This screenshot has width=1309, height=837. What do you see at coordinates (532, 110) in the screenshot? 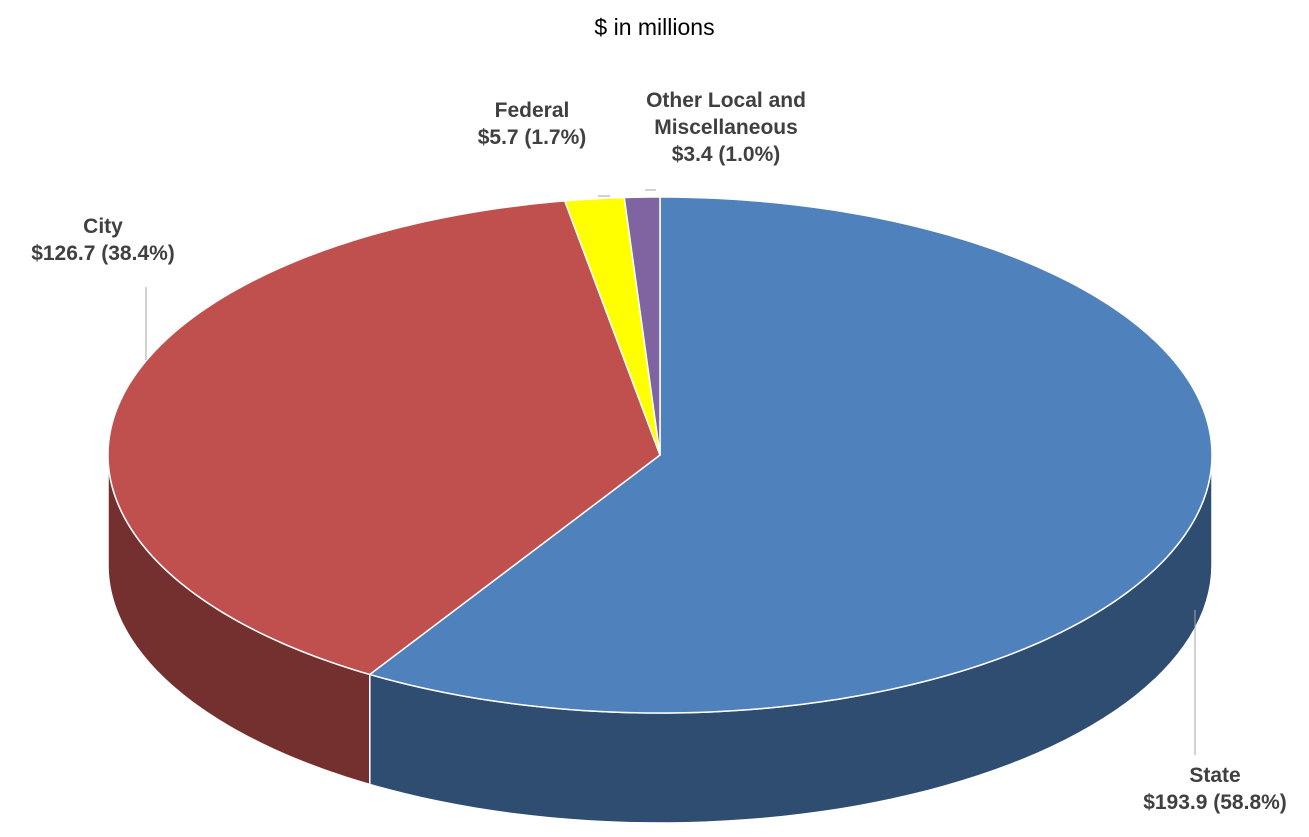
I see `category-label: Federal` at bounding box center [532, 110].